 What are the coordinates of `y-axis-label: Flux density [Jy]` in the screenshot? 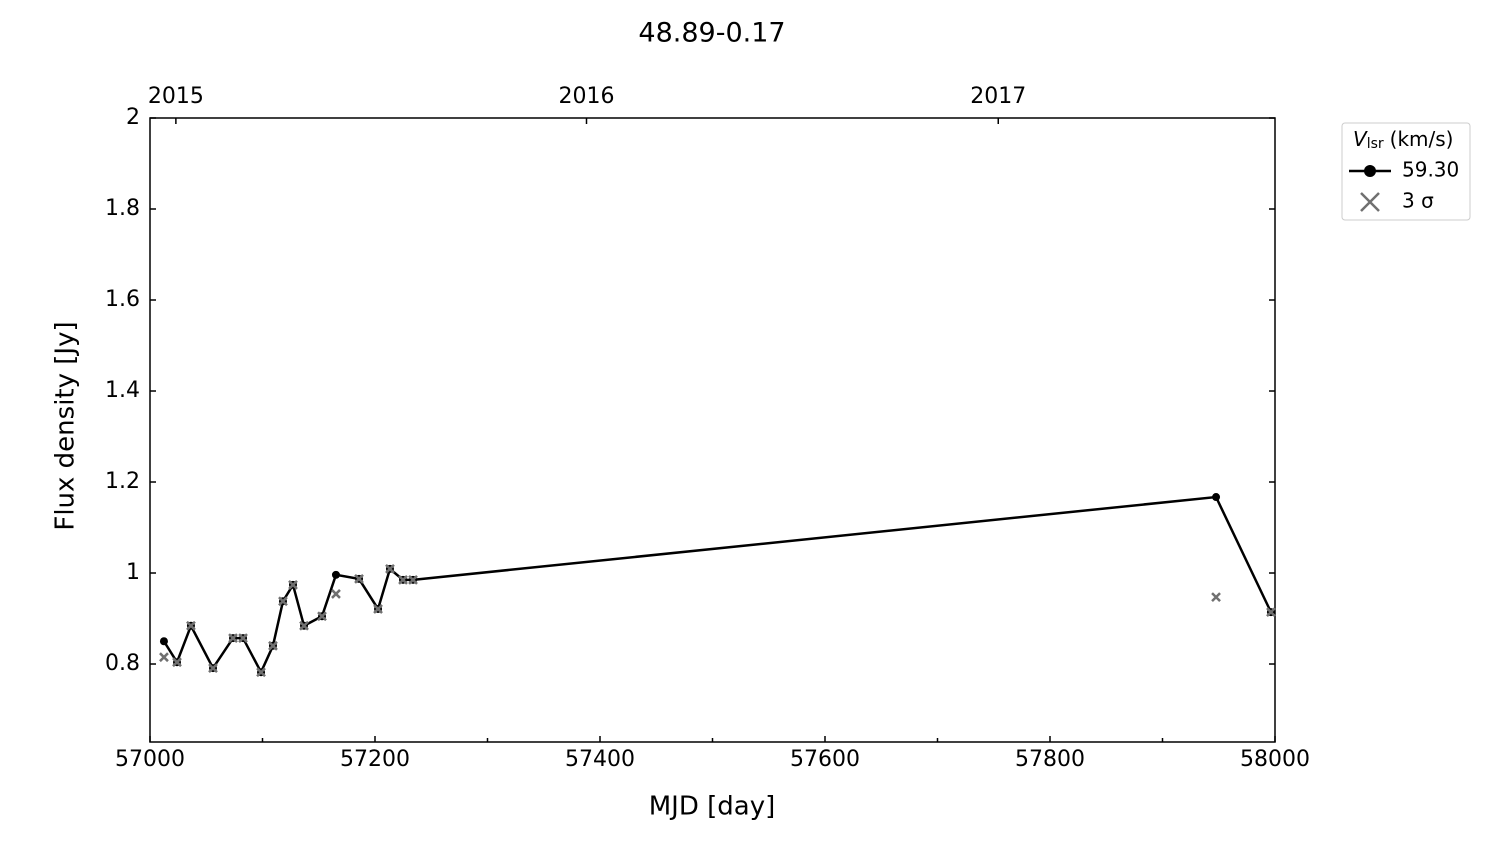 It's located at (66, 425).